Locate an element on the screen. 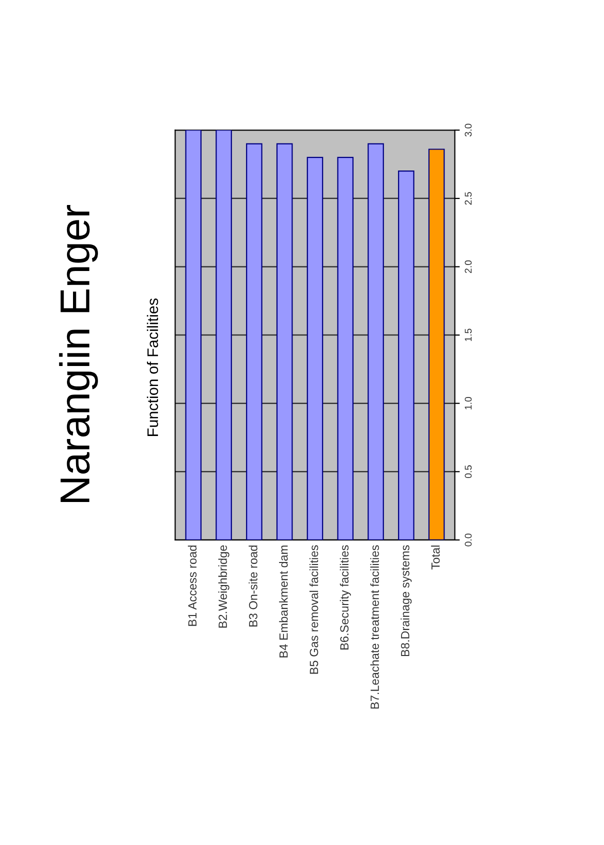 The height and width of the screenshot is (845, 604). x-tick-label: B1 Access road is located at coordinates (192, 586).